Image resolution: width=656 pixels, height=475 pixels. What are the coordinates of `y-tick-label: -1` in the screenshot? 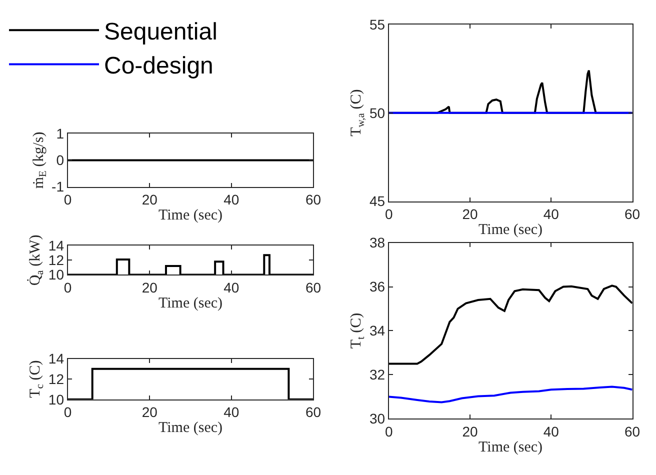 It's located at (58, 186).